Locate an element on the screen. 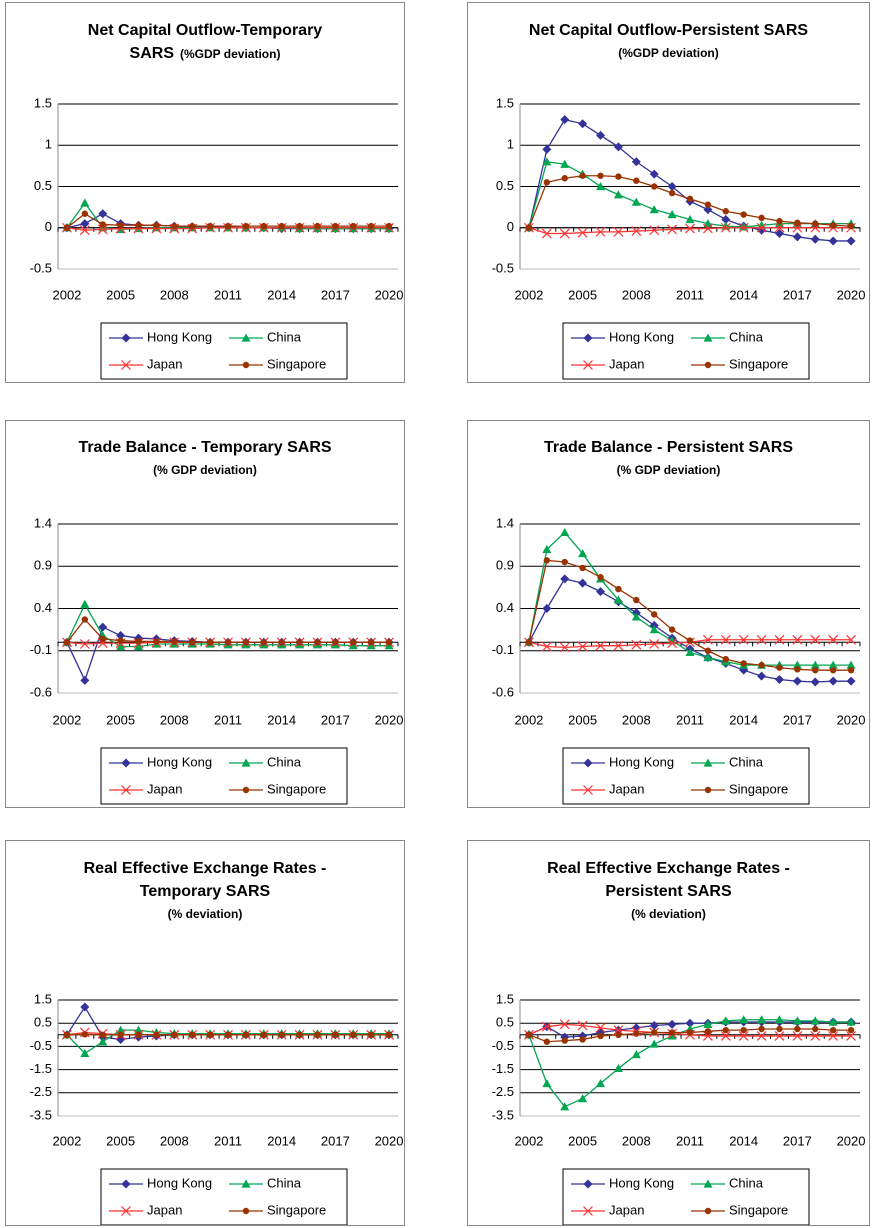  y-tick-label: 1 is located at coordinates (48, 144).